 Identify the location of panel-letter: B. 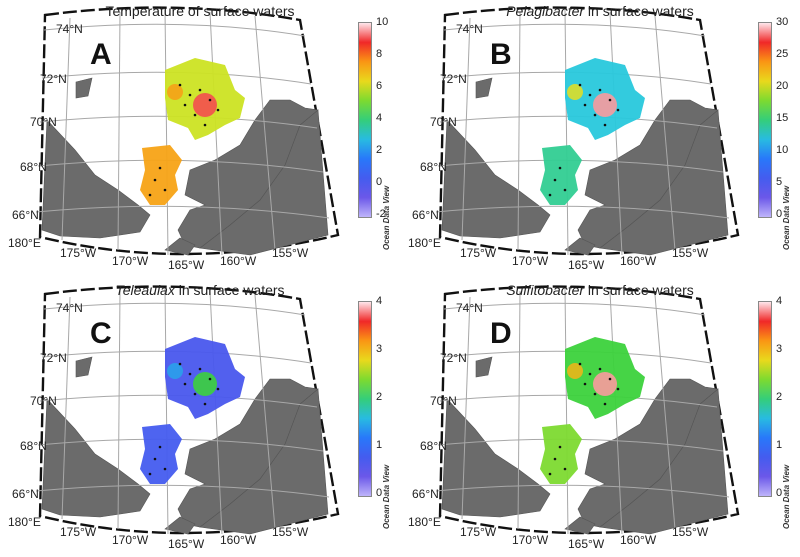
(501, 54).